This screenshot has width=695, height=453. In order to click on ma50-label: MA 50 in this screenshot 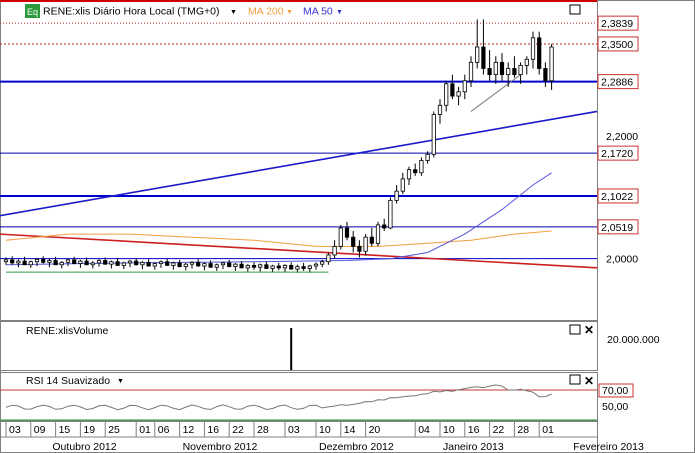, I will do `click(318, 12)`.